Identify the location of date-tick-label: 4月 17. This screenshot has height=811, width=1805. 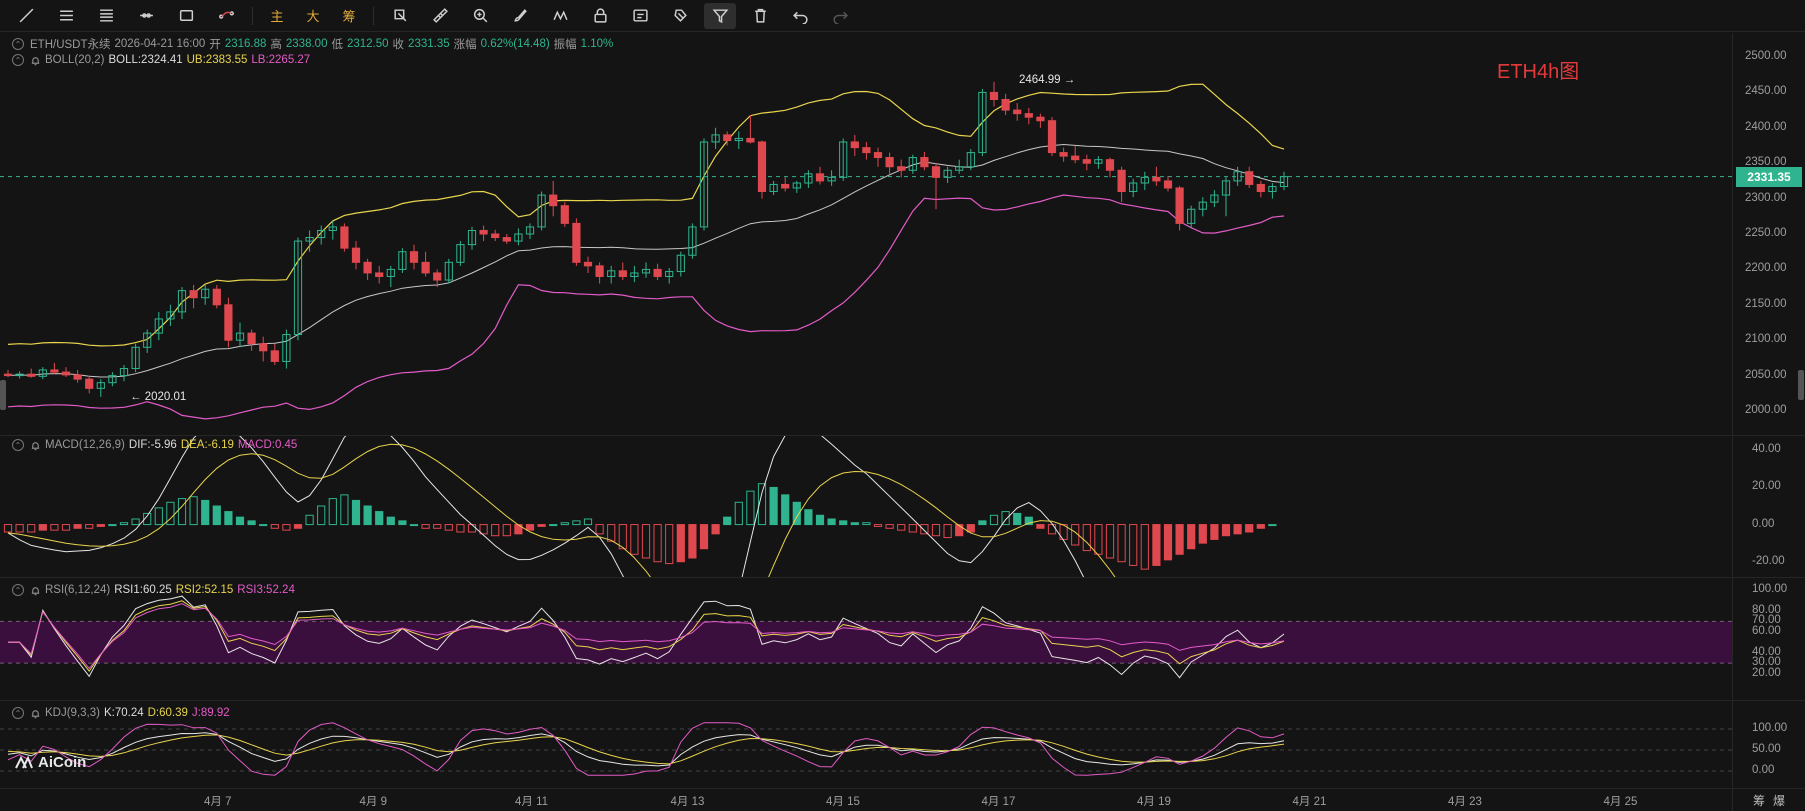
(998, 802).